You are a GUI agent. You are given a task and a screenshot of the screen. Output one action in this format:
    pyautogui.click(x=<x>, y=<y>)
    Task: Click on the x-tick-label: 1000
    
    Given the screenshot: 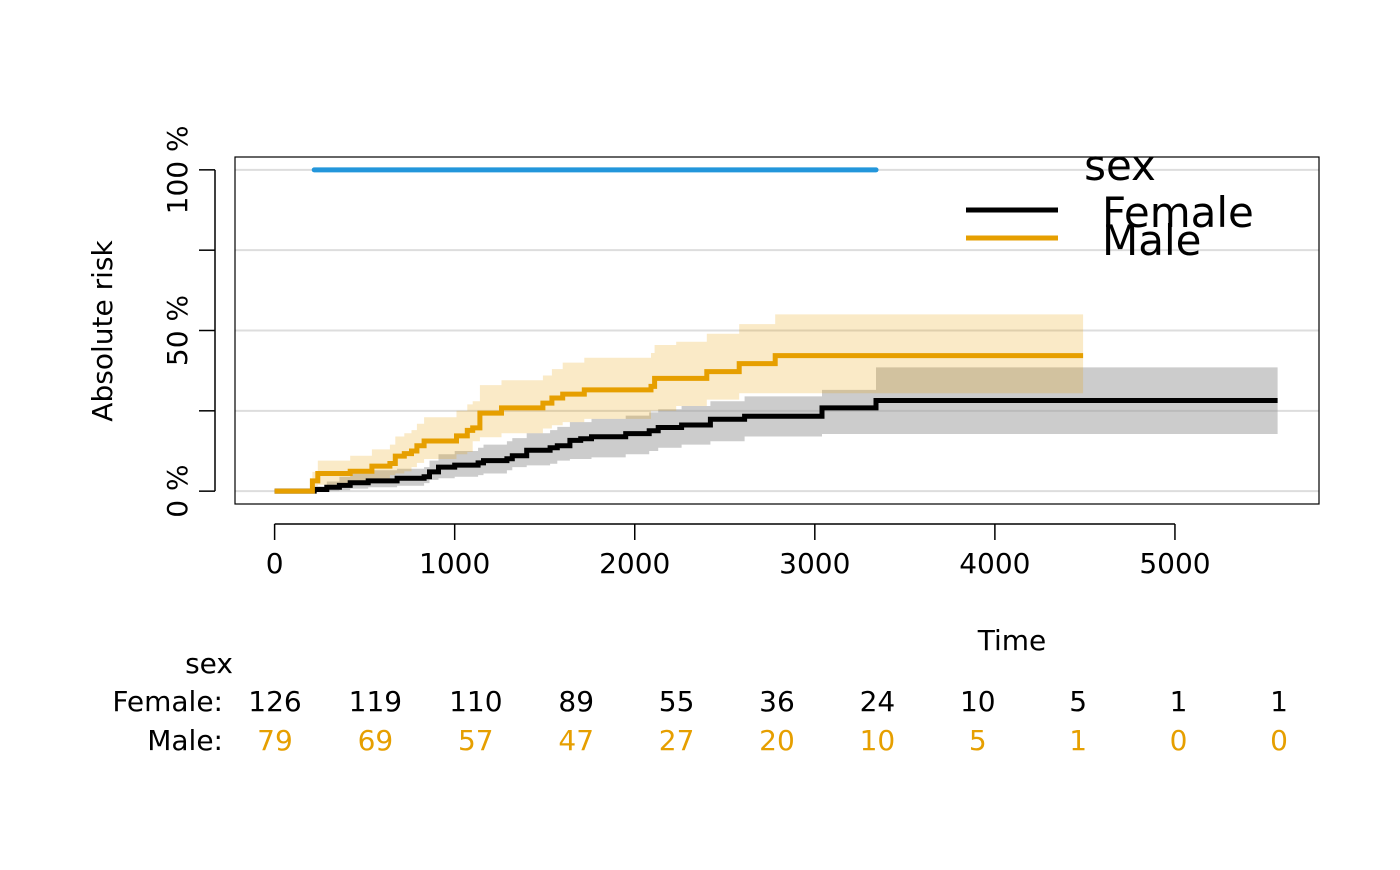 What is the action you would take?
    pyautogui.click(x=454, y=563)
    